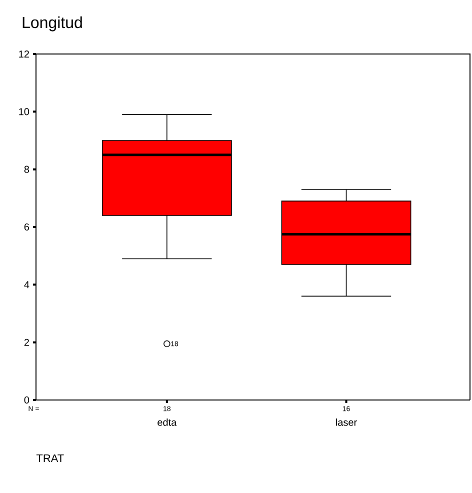 The height and width of the screenshot is (493, 472). Describe the element at coordinates (52, 24) in the screenshot. I see `chart-title: Longitud` at that location.